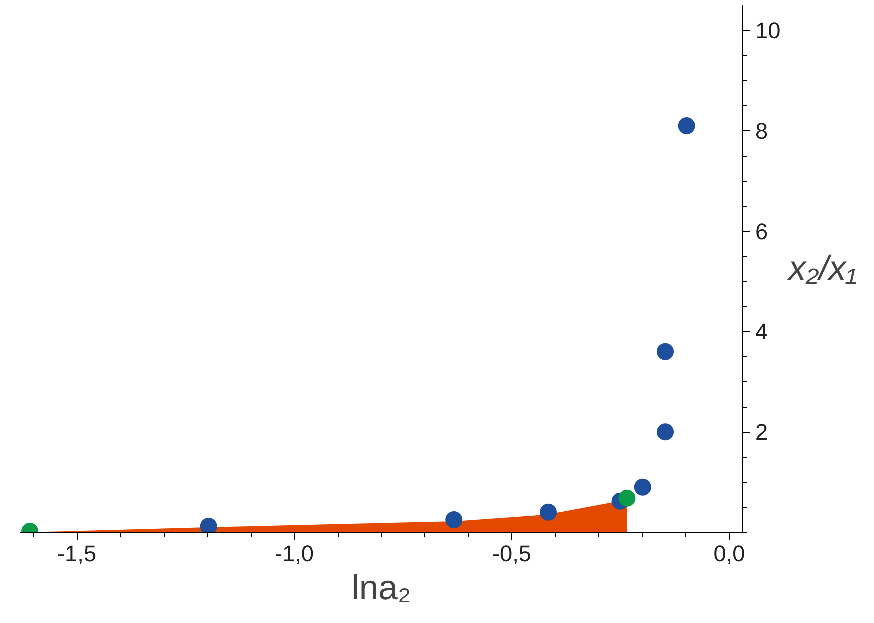  I want to click on x-tick-label: -1,0, so click(294, 553).